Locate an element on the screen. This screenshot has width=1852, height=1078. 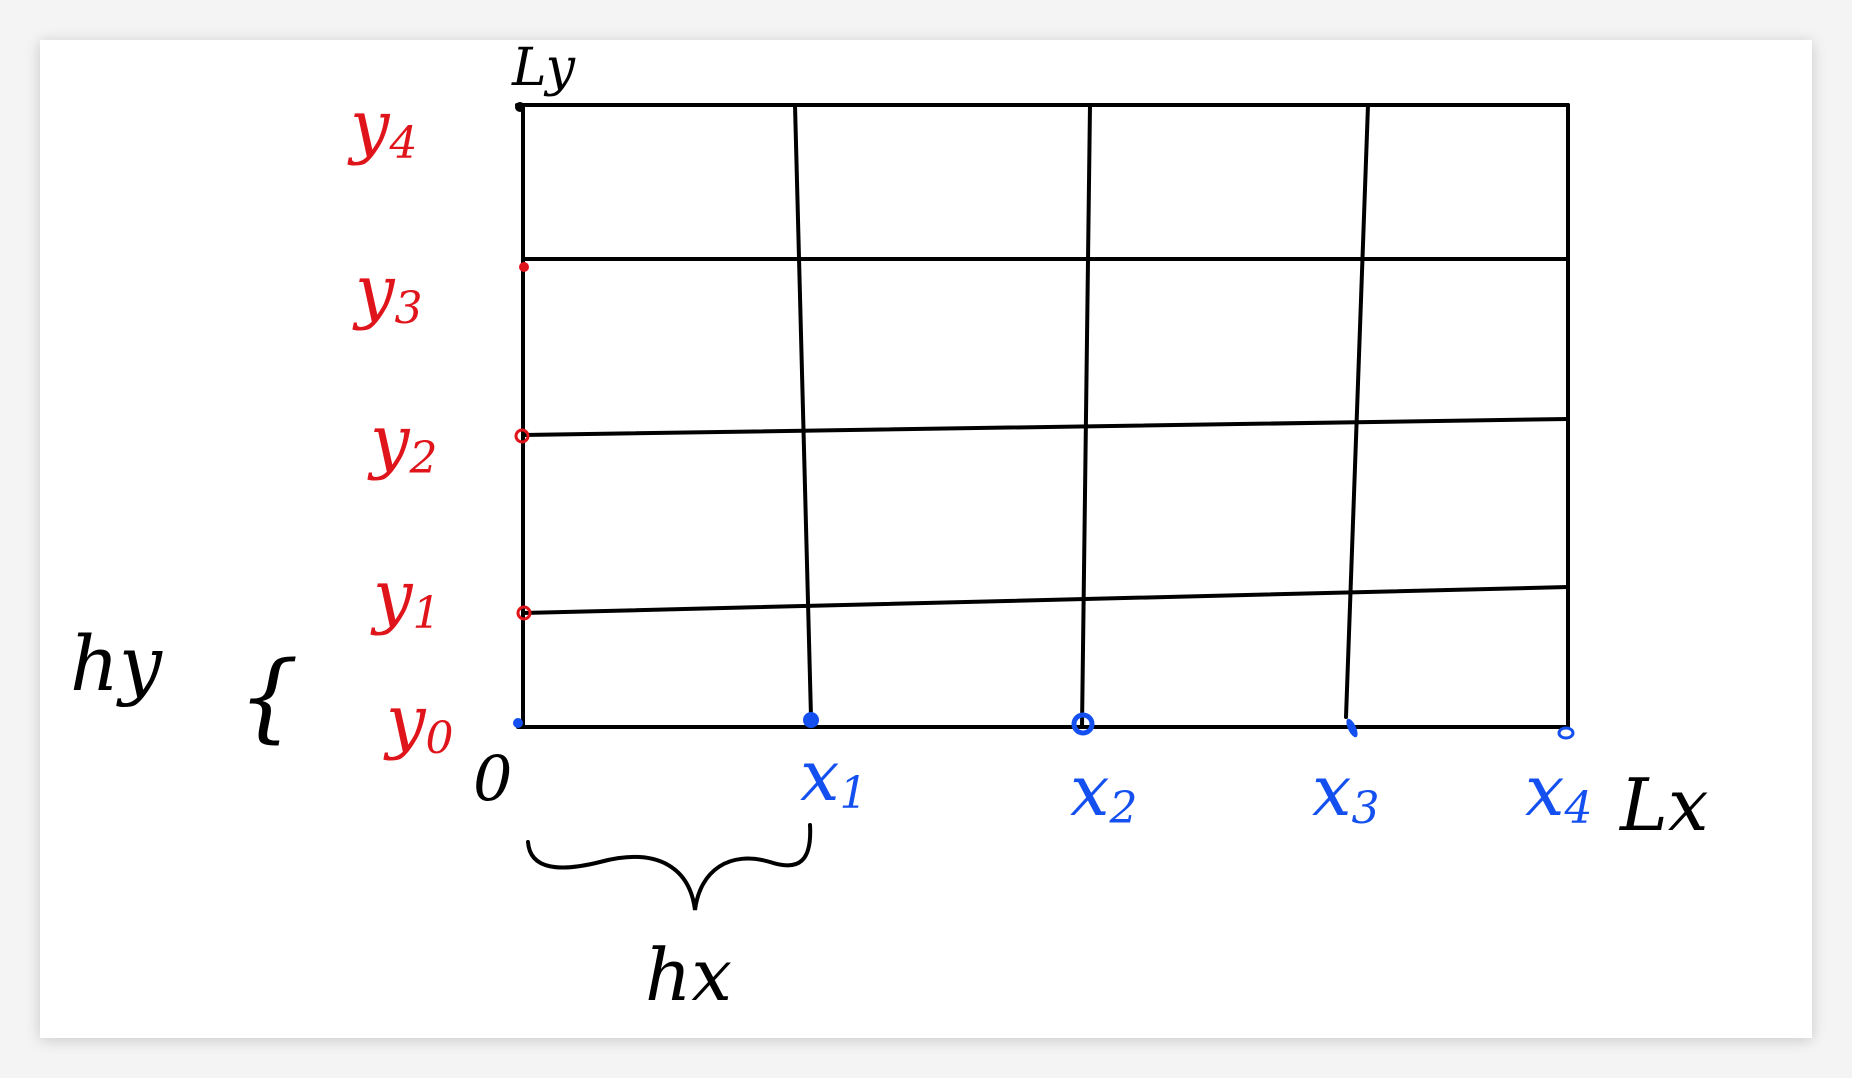
y-labels: y4 y3 y2 y1 y0 is located at coordinates (400, 424).